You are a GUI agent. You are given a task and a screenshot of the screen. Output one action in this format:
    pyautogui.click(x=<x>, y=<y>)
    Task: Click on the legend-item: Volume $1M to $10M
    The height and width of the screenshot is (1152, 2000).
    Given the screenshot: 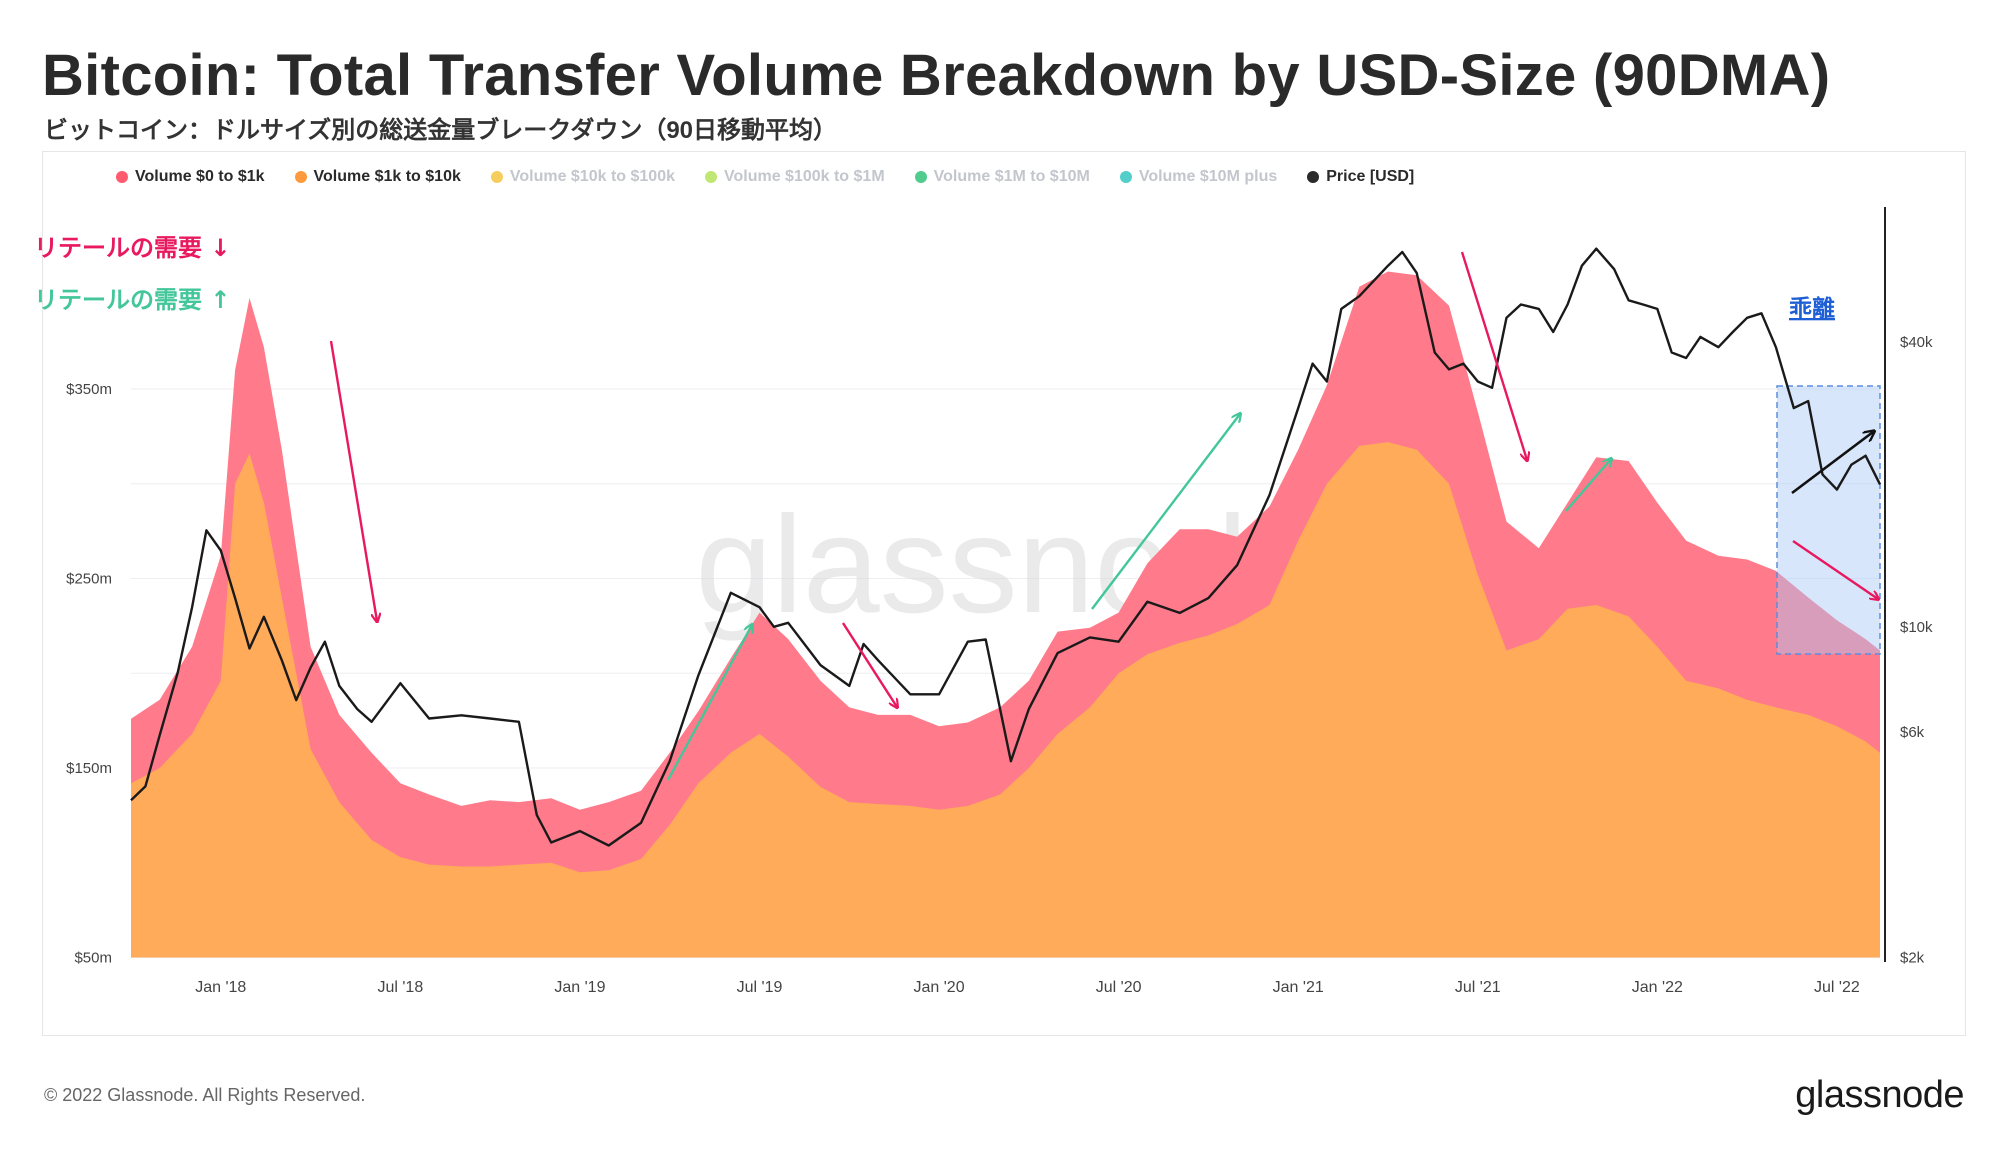 What is the action you would take?
    pyautogui.click(x=1002, y=177)
    